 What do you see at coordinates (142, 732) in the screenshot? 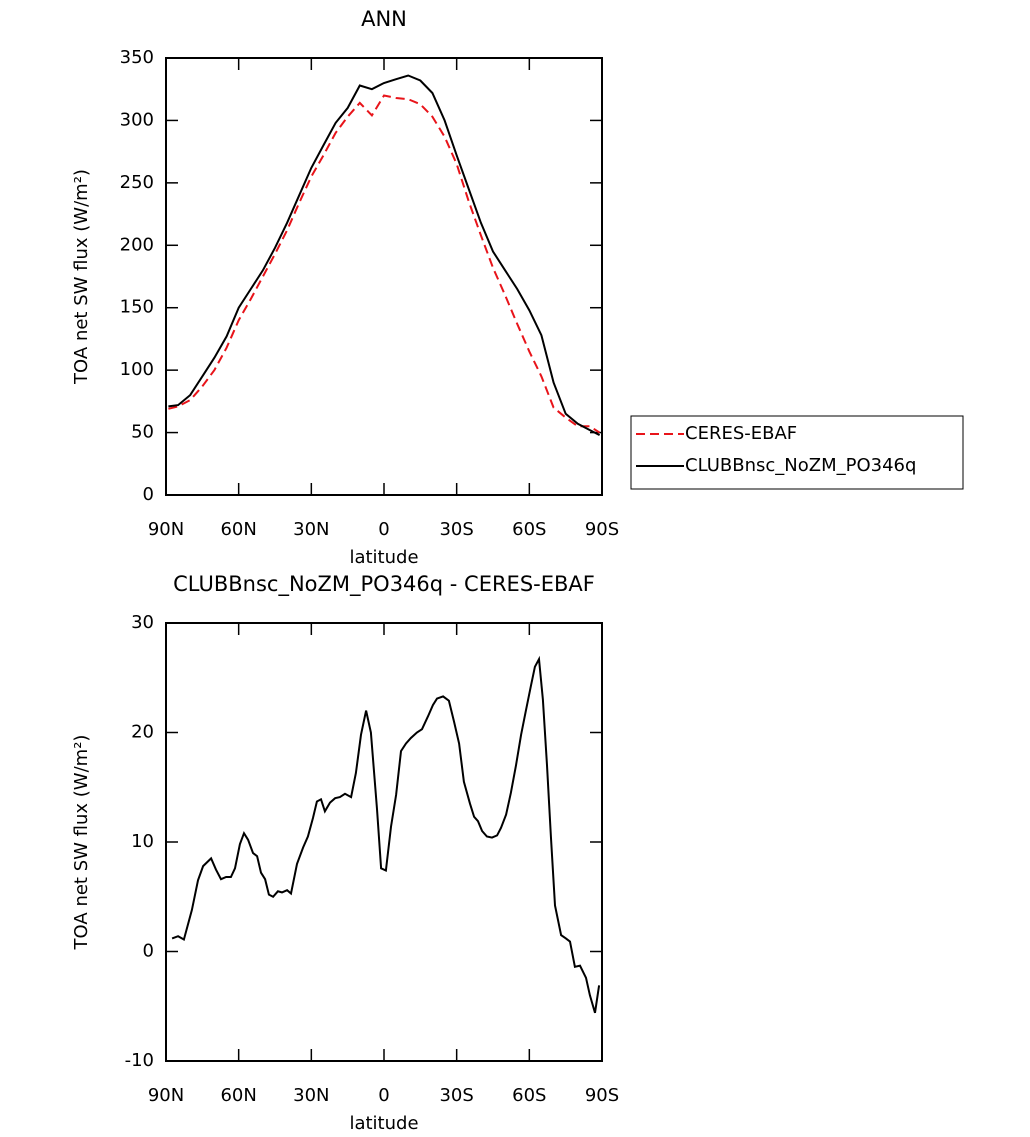
I see `y-tick-label: 20` at bounding box center [142, 732].